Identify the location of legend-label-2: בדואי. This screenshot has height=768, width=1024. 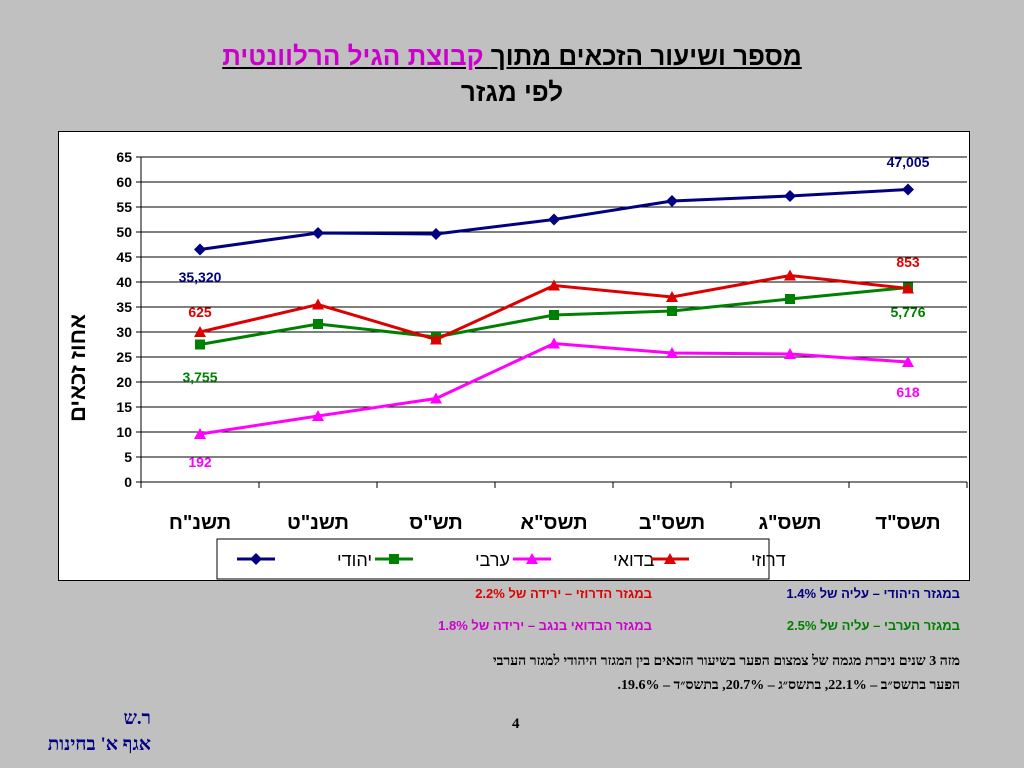
(634, 560).